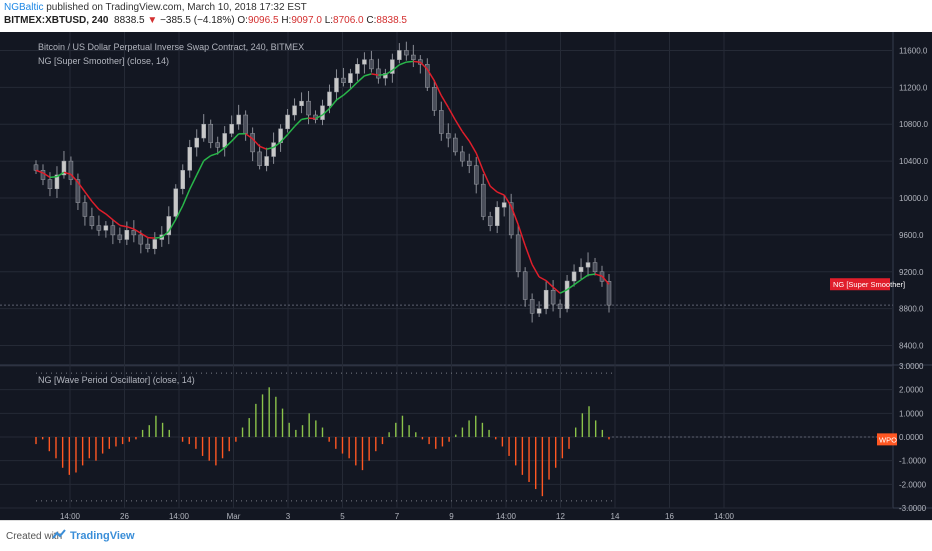  What do you see at coordinates (911, 309) in the screenshot?
I see `price-tick-label: 8800.0` at bounding box center [911, 309].